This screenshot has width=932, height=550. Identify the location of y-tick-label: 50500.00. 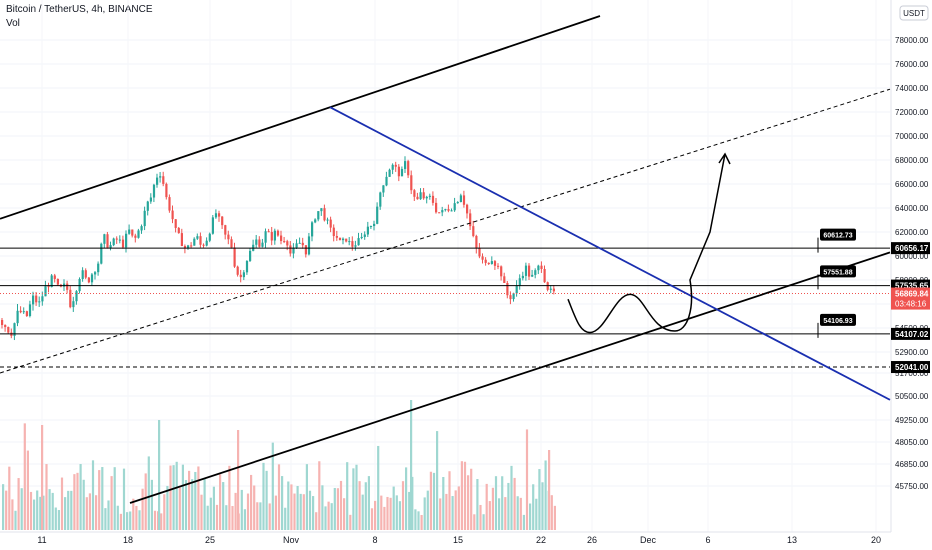
(912, 396).